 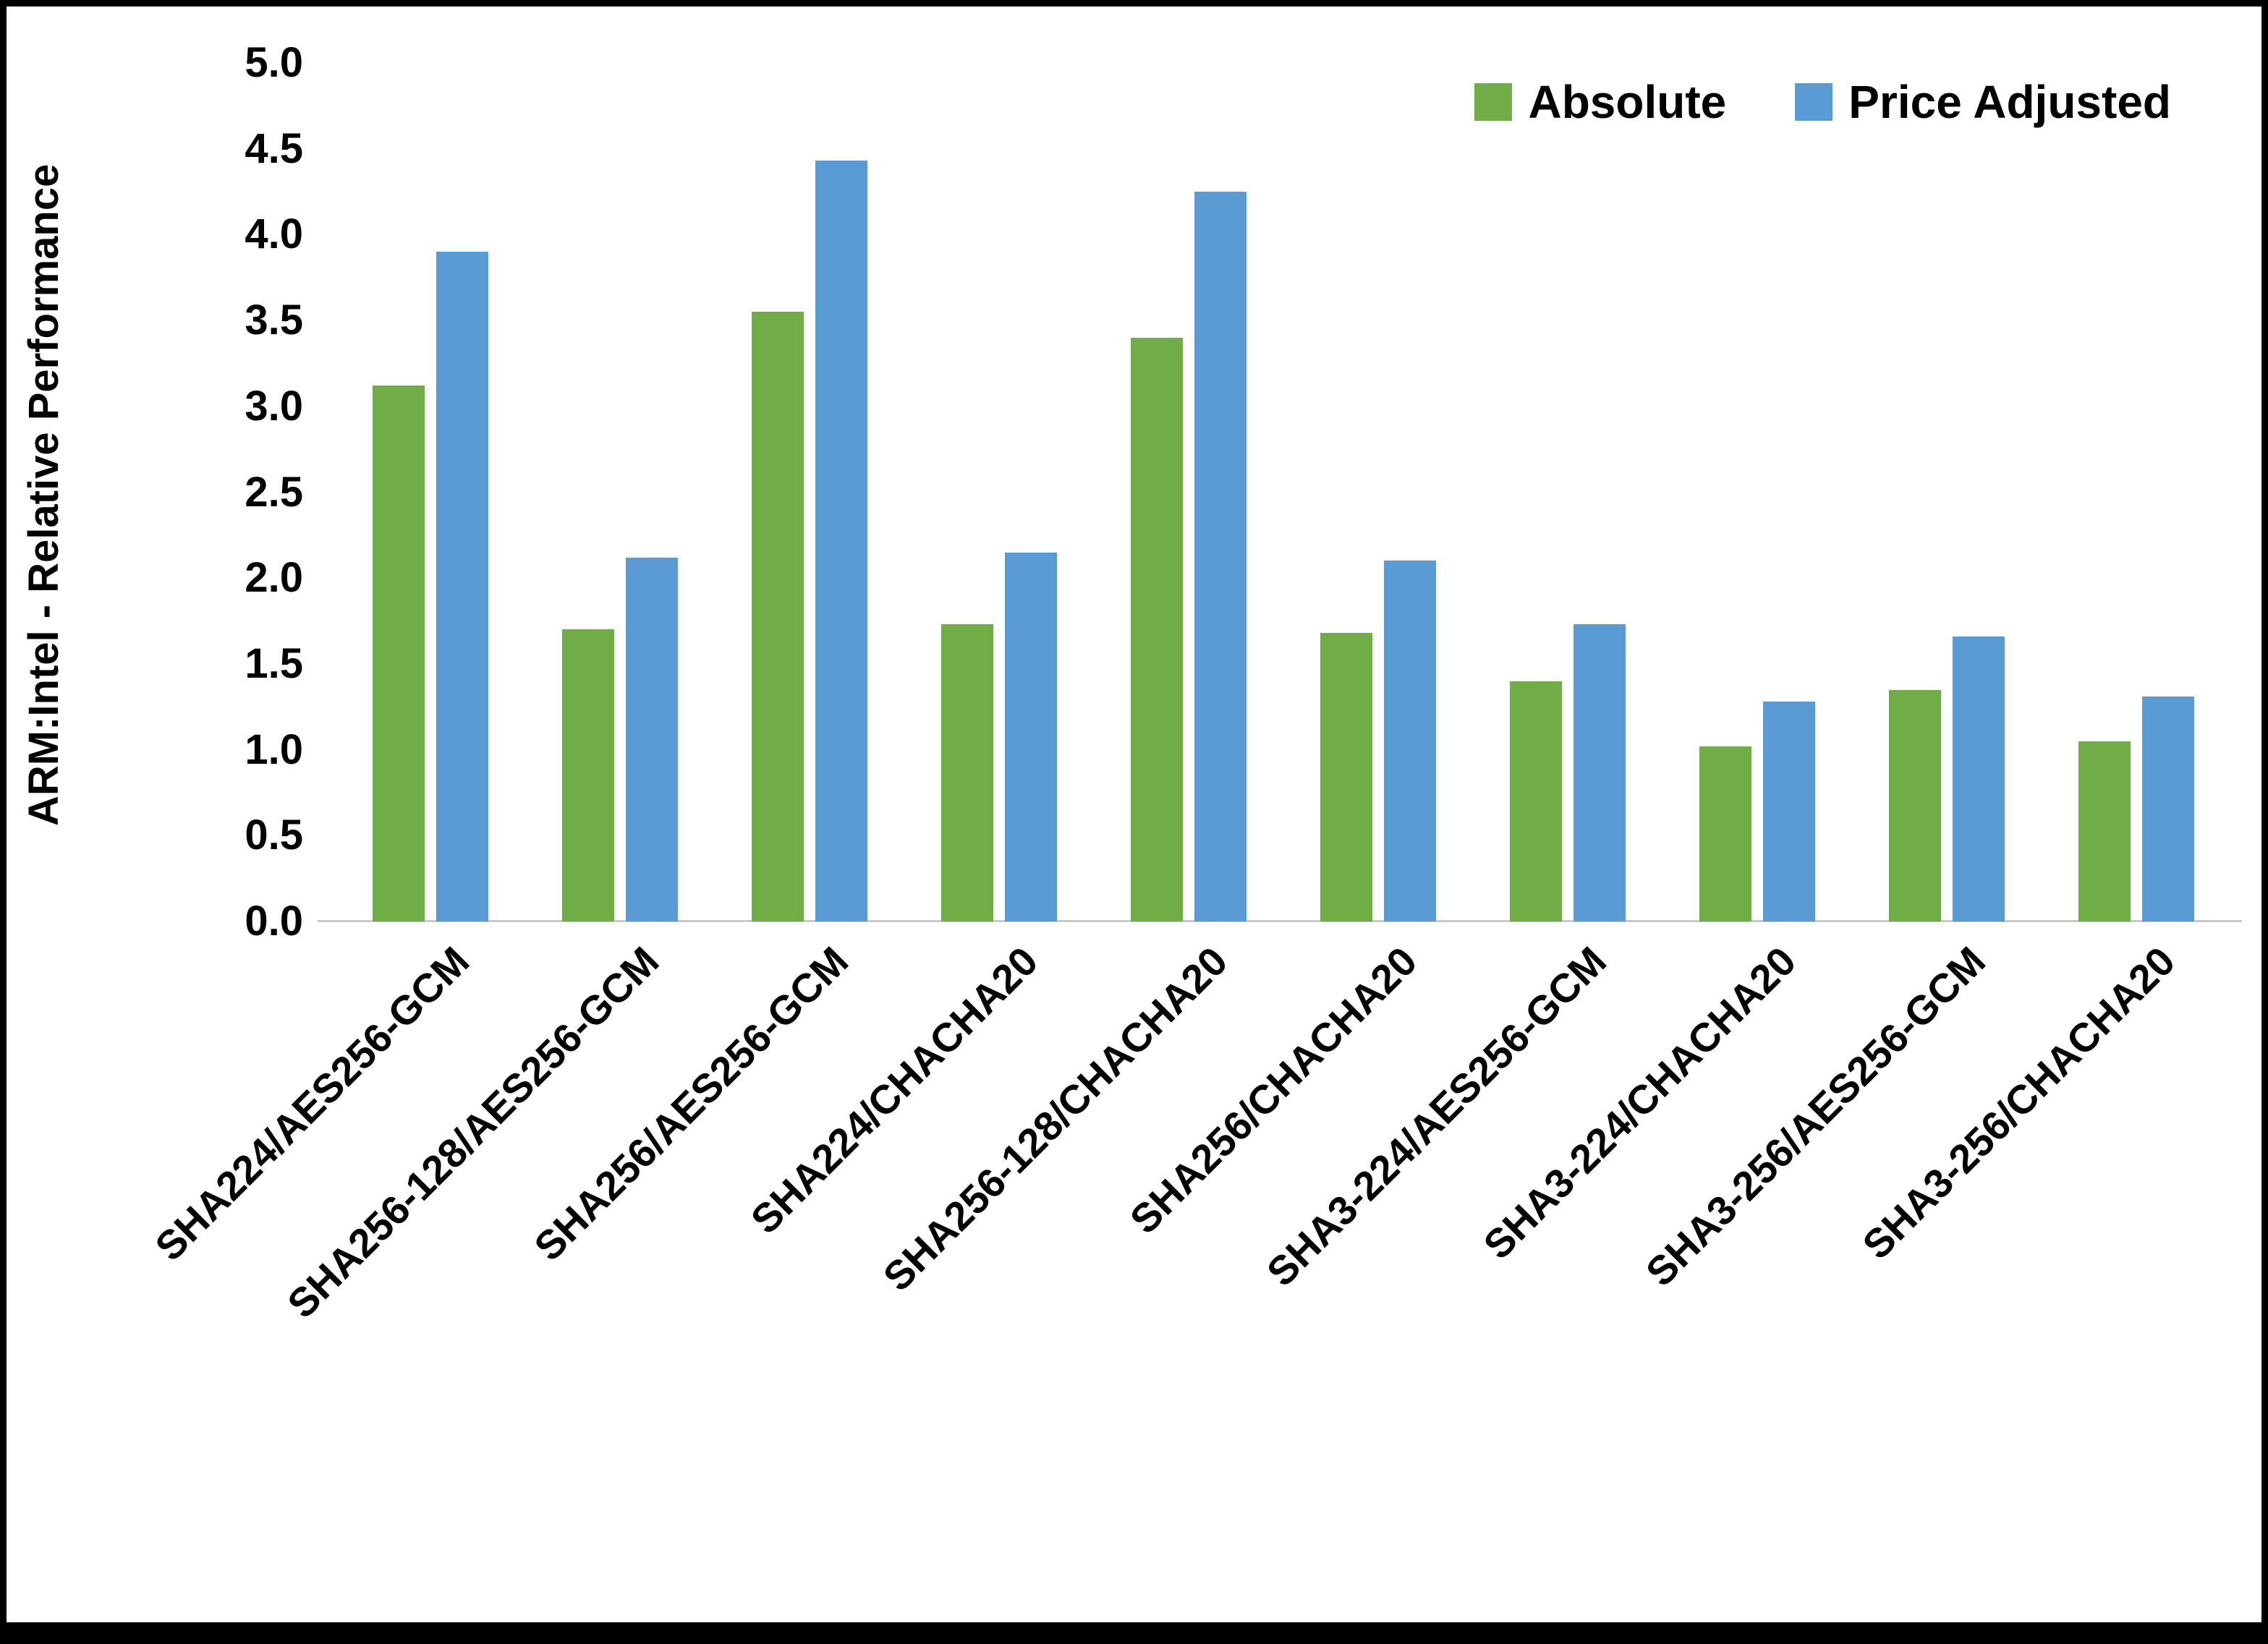 I want to click on x-axis-label: SHA224/AES256-GCM, so click(x=311, y=1103).